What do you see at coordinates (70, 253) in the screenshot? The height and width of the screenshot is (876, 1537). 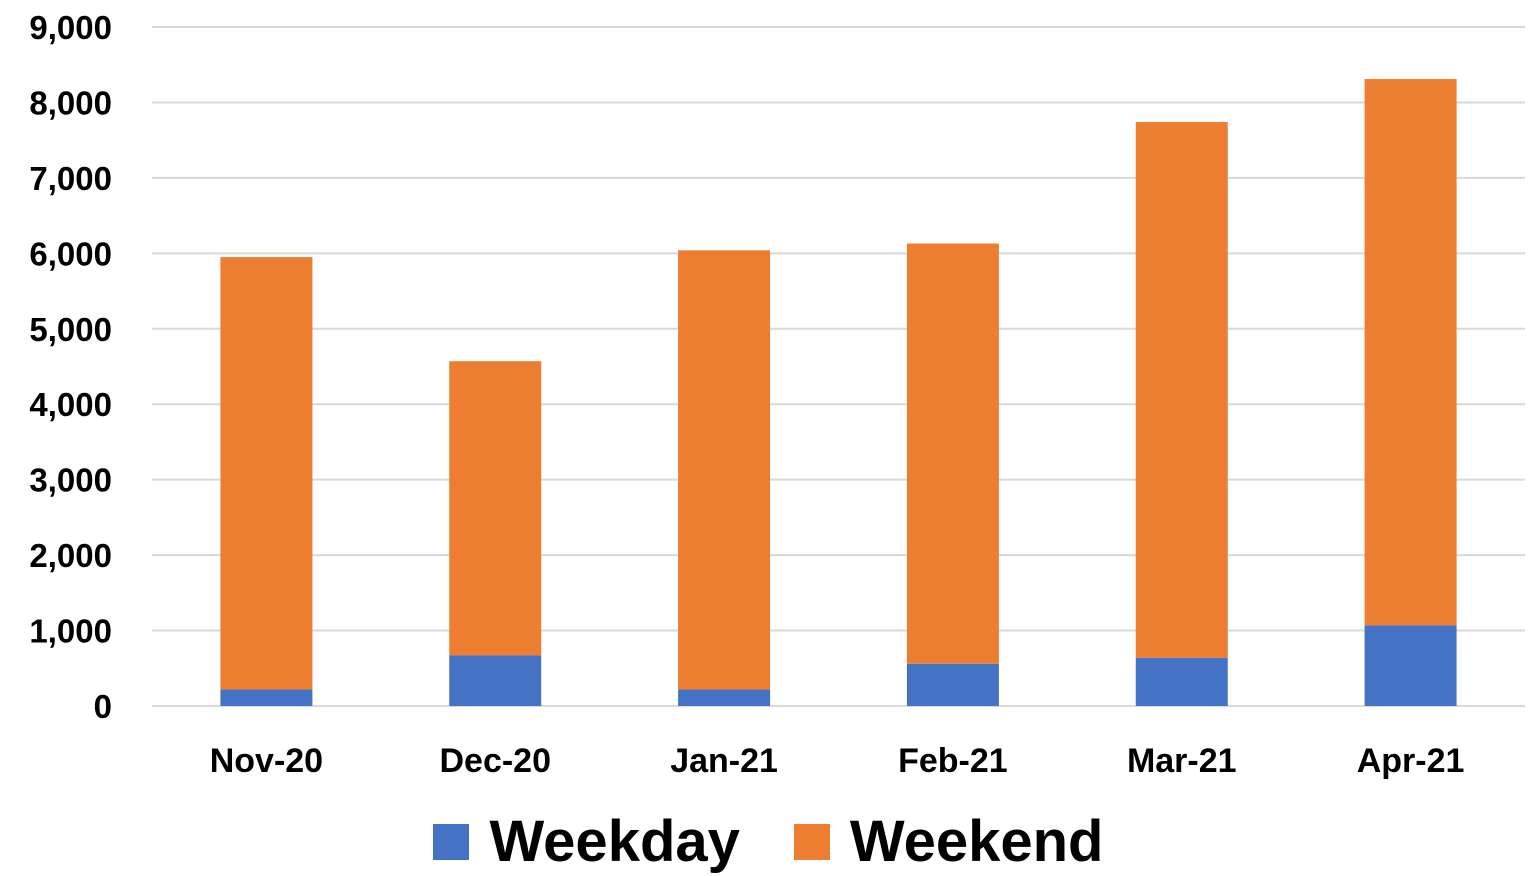 I see `y-tick-label: 6,000` at bounding box center [70, 253].